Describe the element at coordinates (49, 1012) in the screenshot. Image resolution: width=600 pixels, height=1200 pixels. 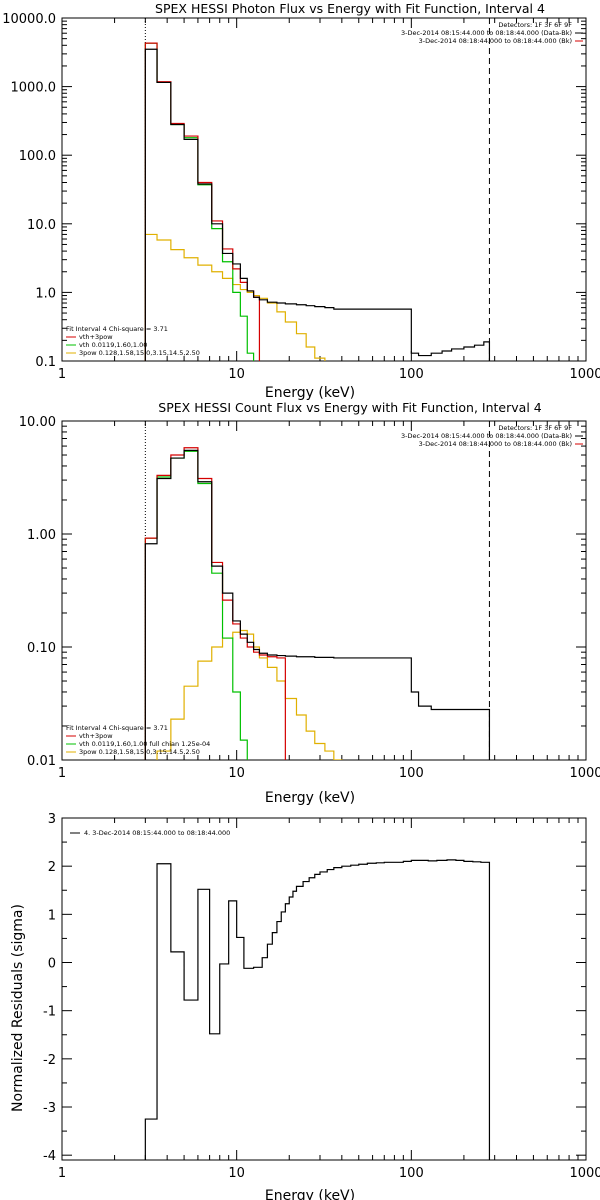
I see `y-tick-label: -1` at that location.